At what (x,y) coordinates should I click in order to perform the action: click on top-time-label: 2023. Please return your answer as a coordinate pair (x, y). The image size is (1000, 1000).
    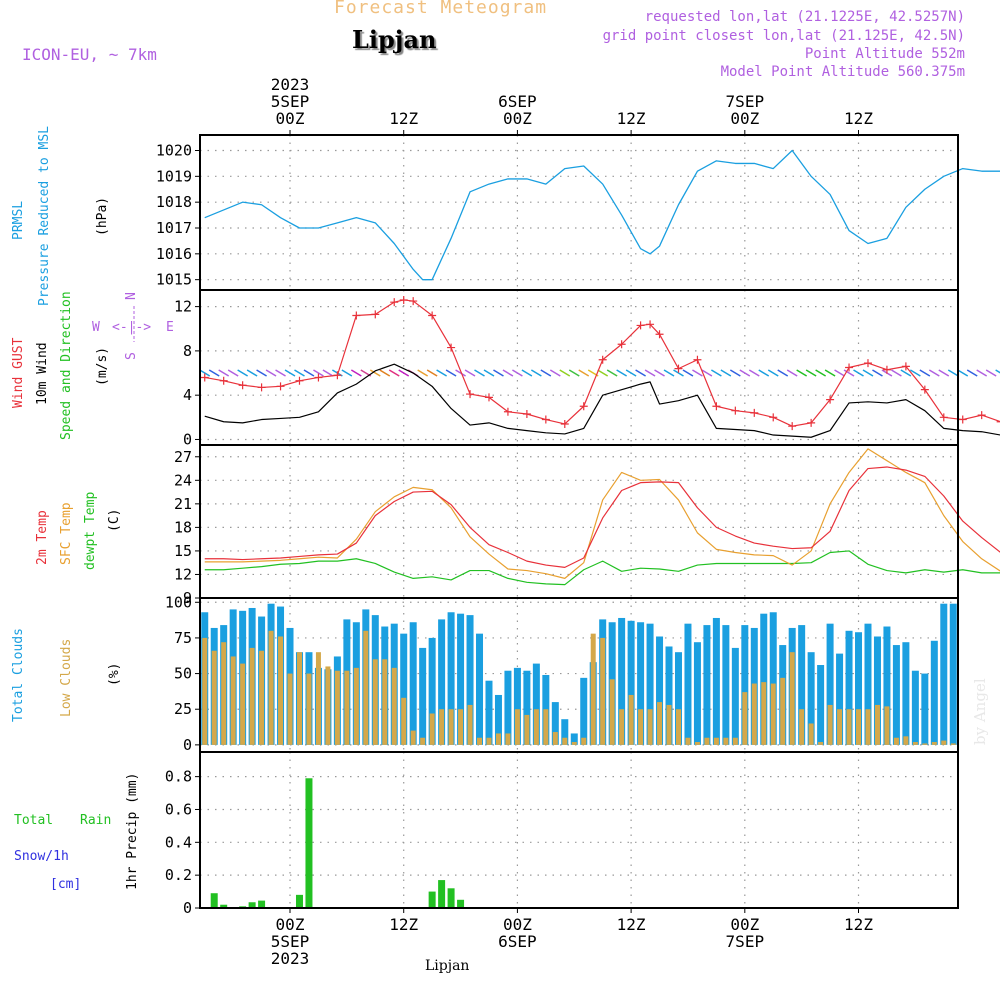
    Looking at the image, I should click on (290, 84).